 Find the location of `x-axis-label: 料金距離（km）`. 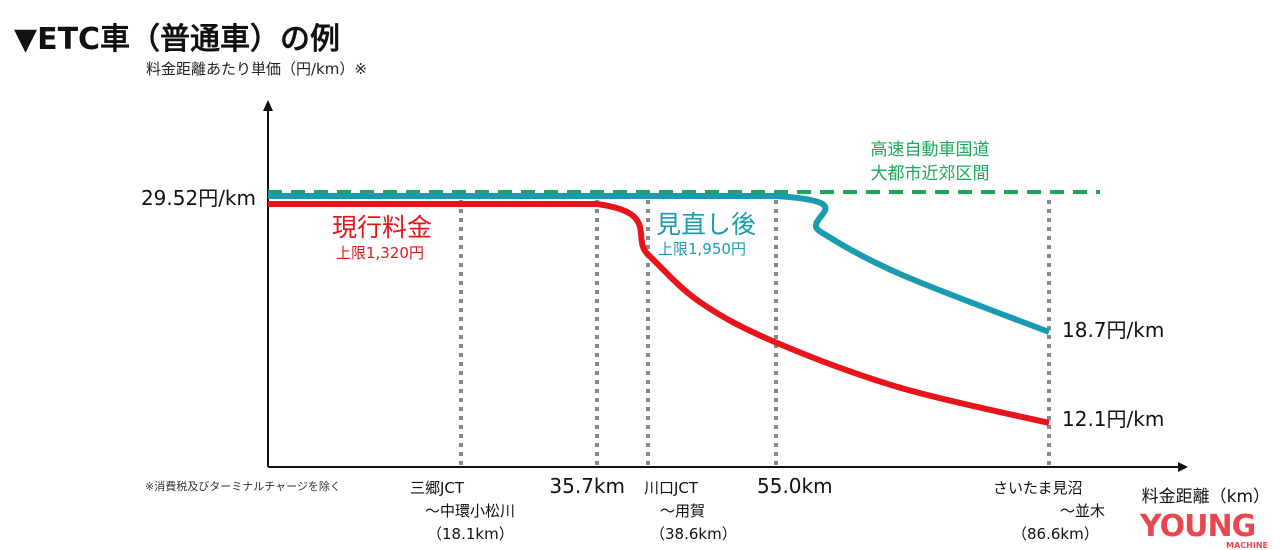

x-axis-label: 料金距離（km） is located at coordinates (1206, 497).